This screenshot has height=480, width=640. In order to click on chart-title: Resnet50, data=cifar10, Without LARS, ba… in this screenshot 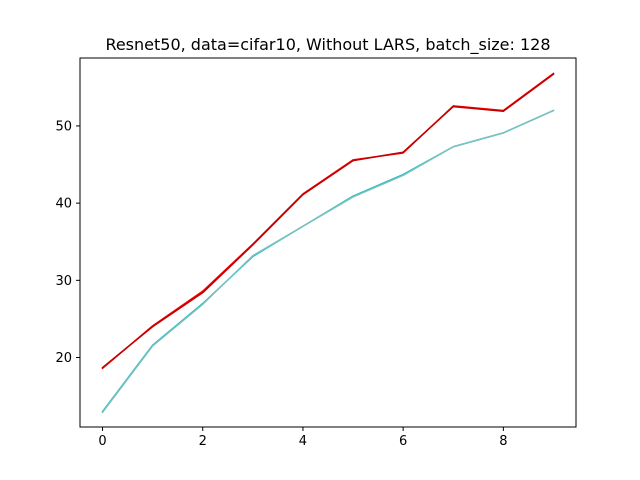, I will do `click(327, 45)`.